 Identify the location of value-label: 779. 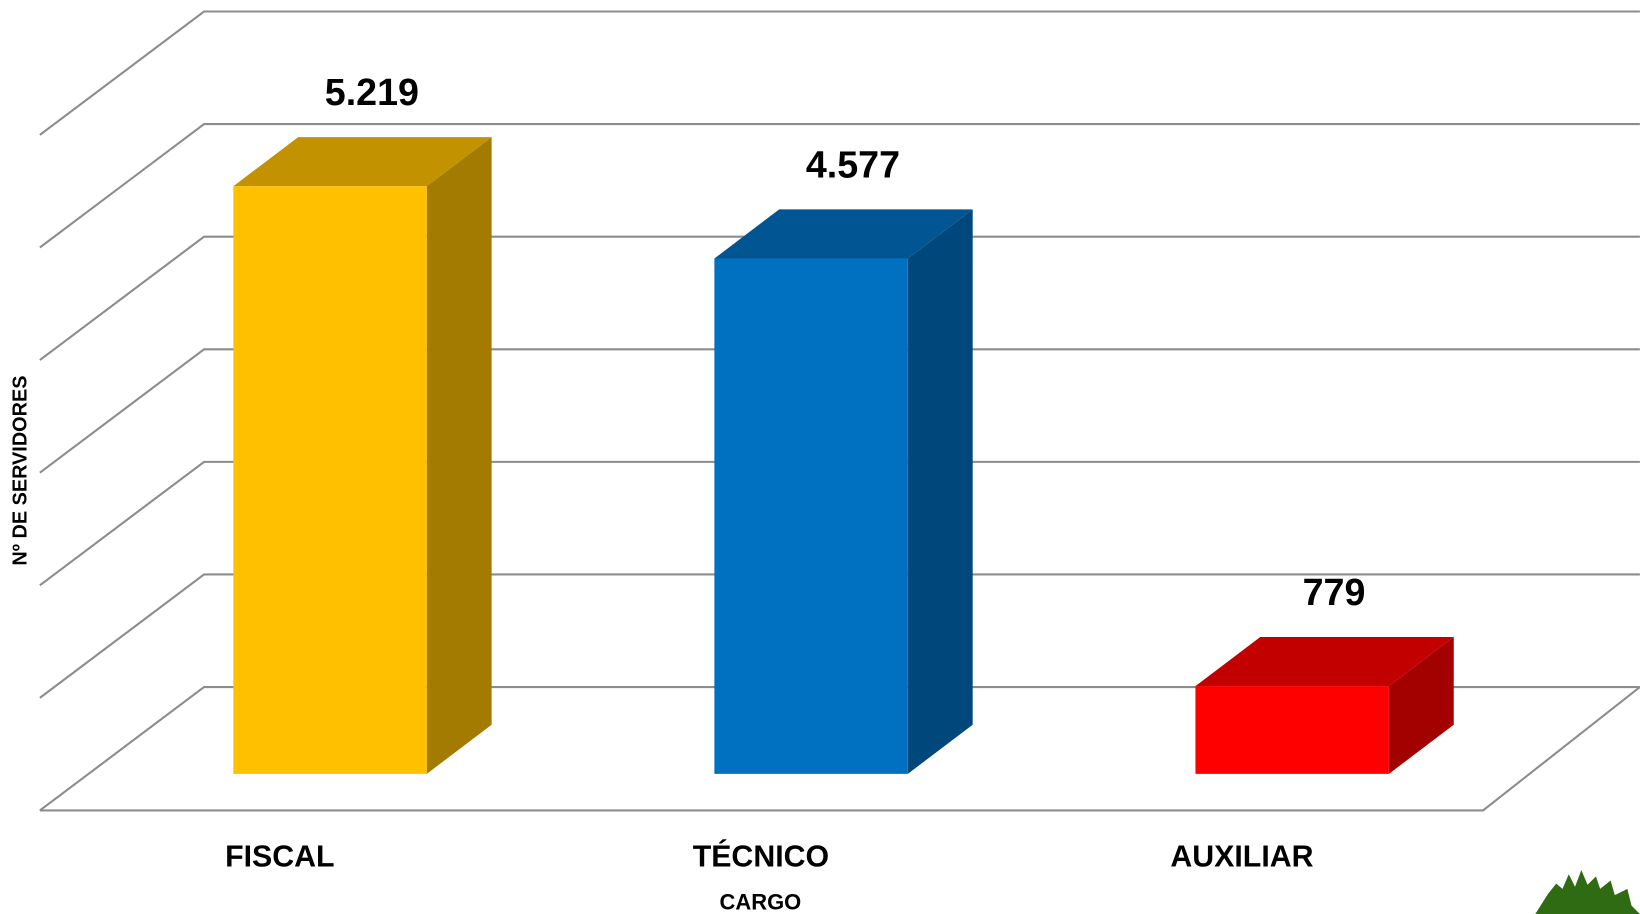
(1334, 592).